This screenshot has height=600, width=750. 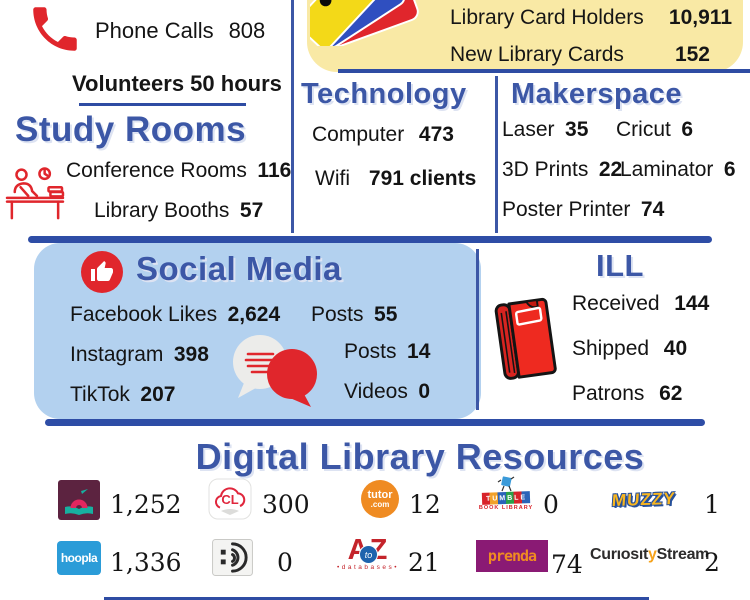 I want to click on stat-value: 144, so click(x=692, y=303).